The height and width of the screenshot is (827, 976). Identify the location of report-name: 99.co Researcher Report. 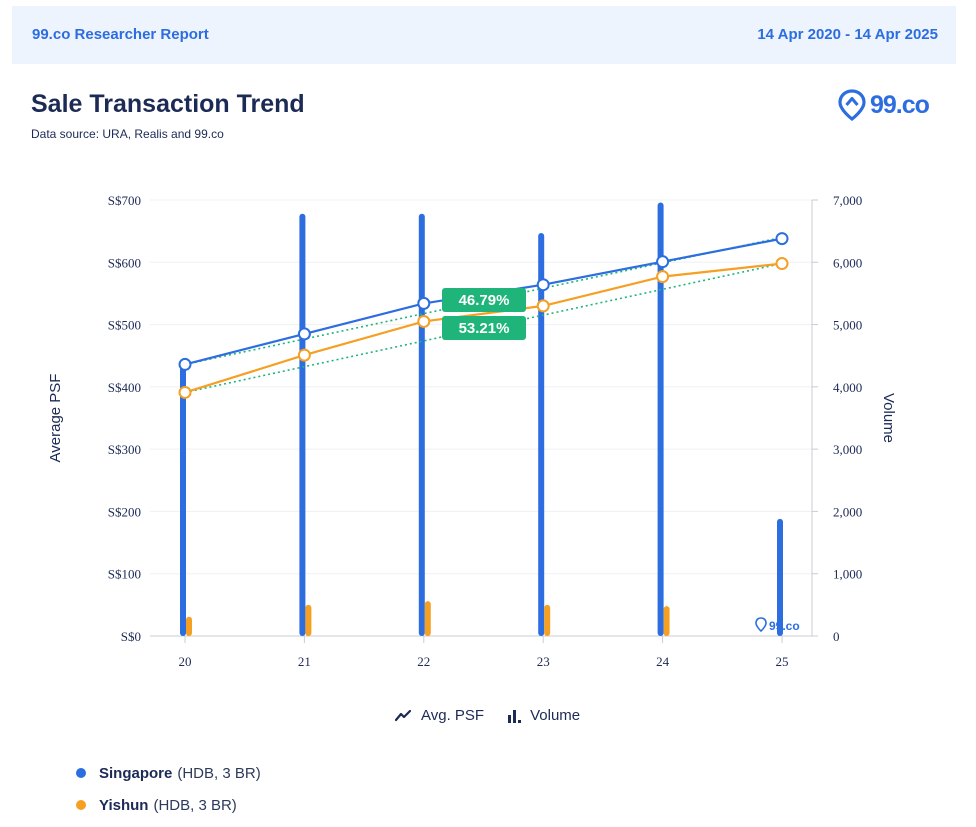
(120, 34).